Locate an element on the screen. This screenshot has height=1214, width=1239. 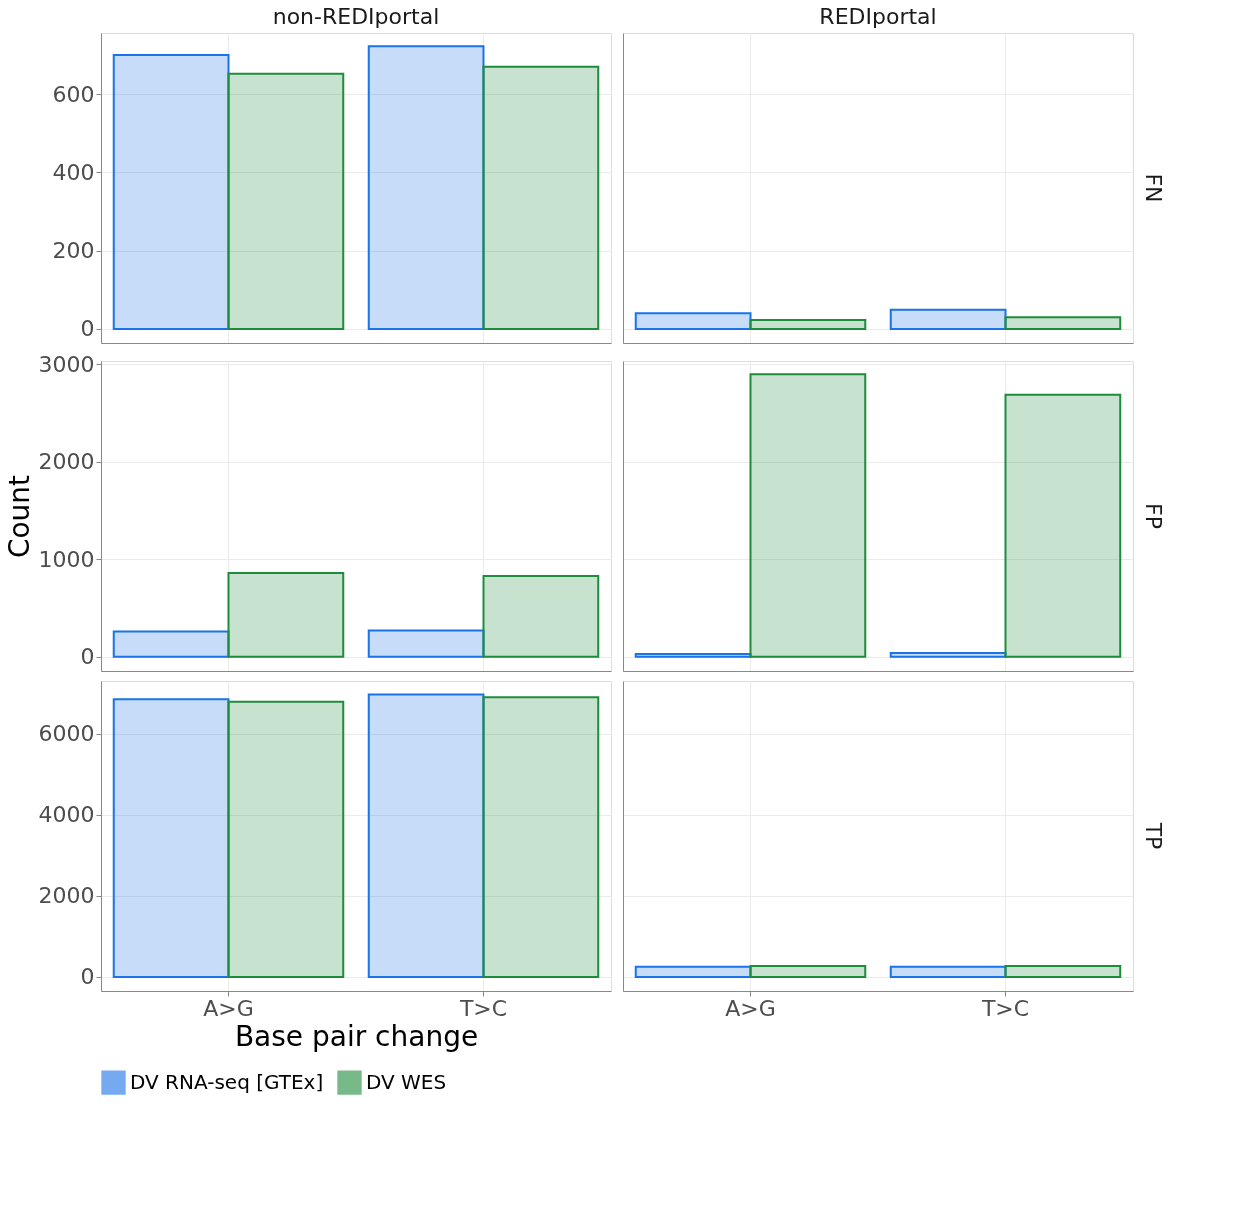
y-tick-label: 4000 is located at coordinates (66, 815).